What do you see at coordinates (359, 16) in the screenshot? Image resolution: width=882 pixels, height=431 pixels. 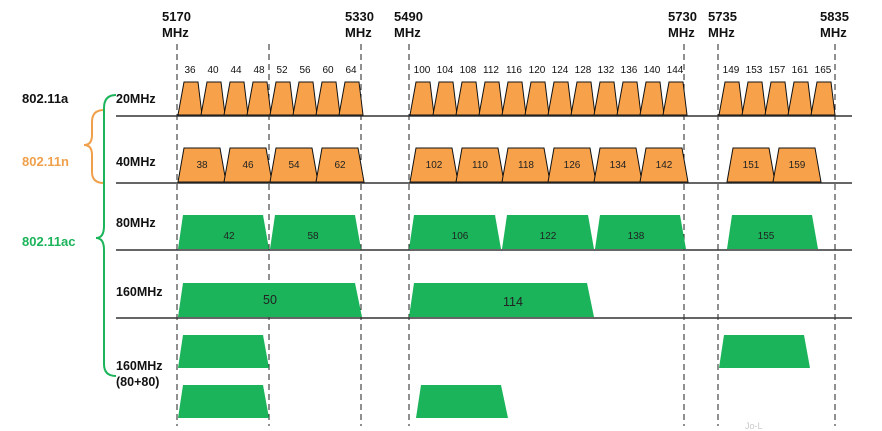 I see `freq-5330: 5330` at bounding box center [359, 16].